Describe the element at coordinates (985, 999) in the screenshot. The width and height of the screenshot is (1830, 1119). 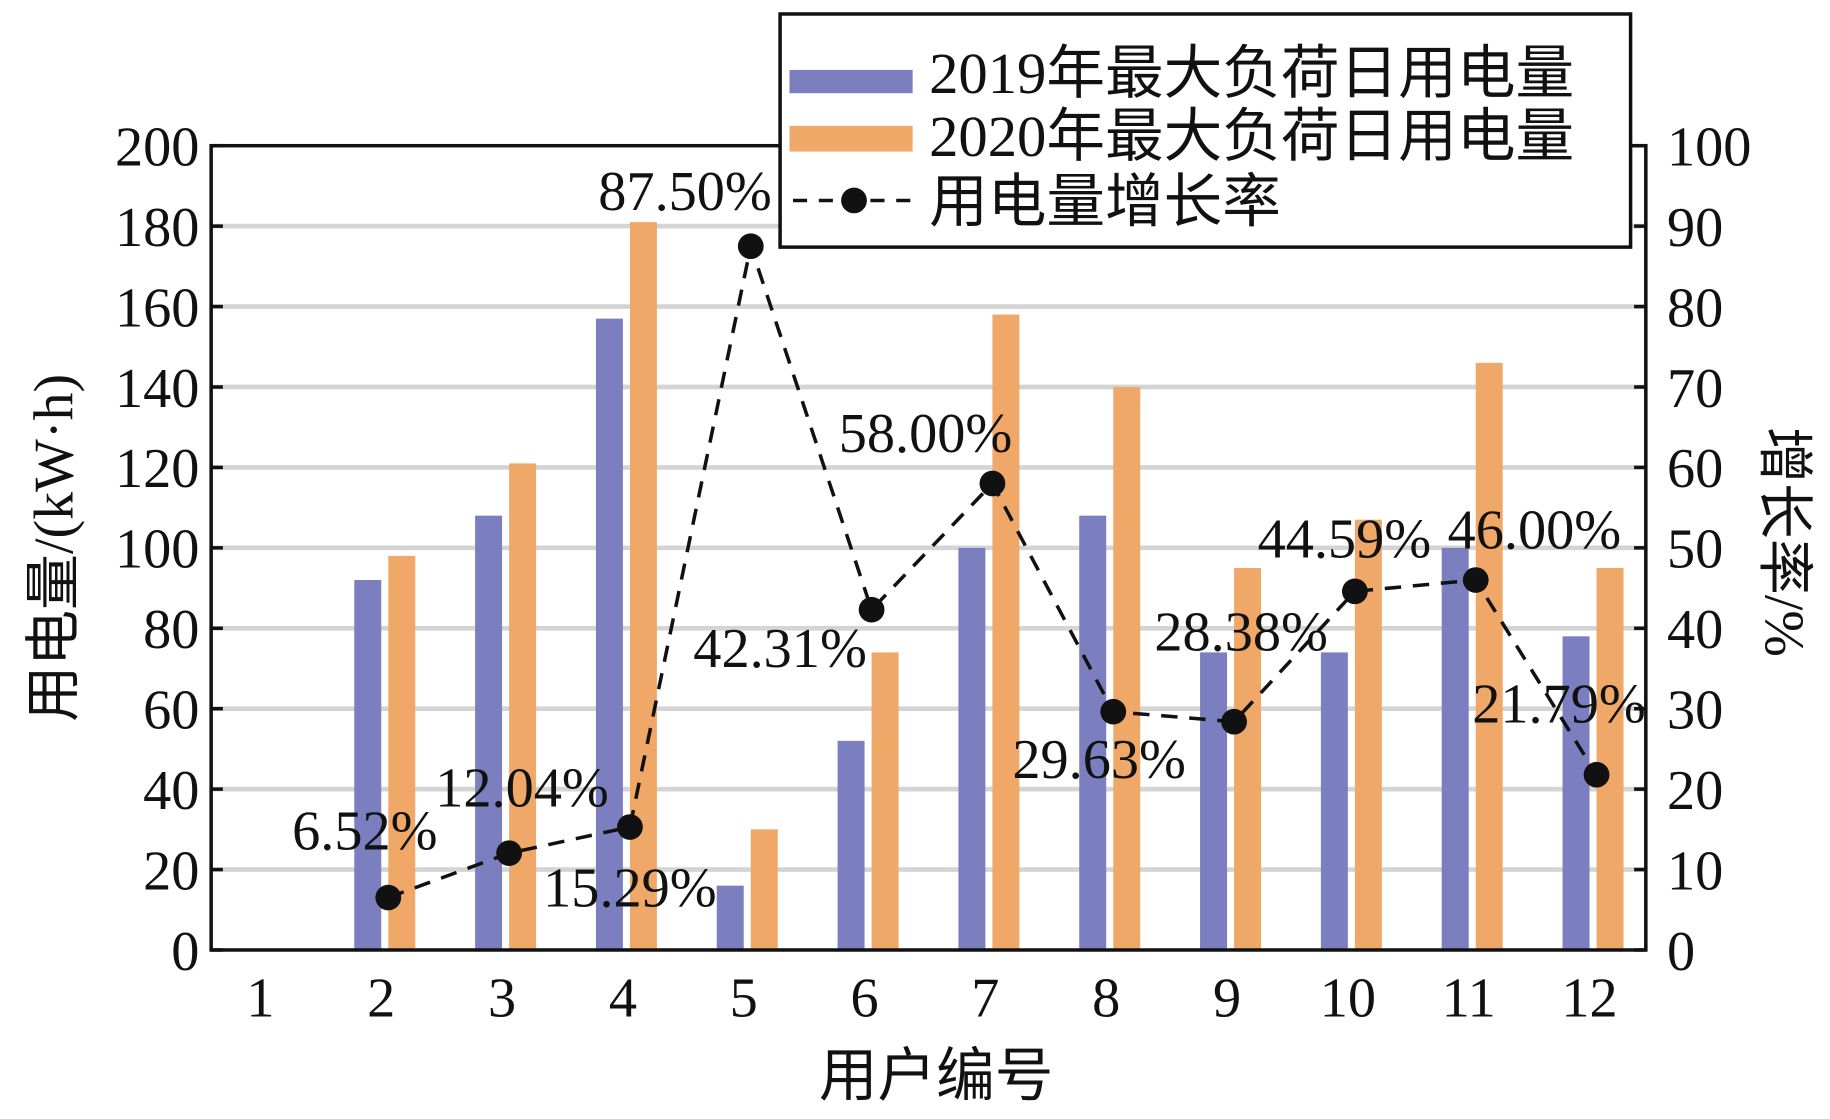
I see `x-tick-label: 7` at that location.